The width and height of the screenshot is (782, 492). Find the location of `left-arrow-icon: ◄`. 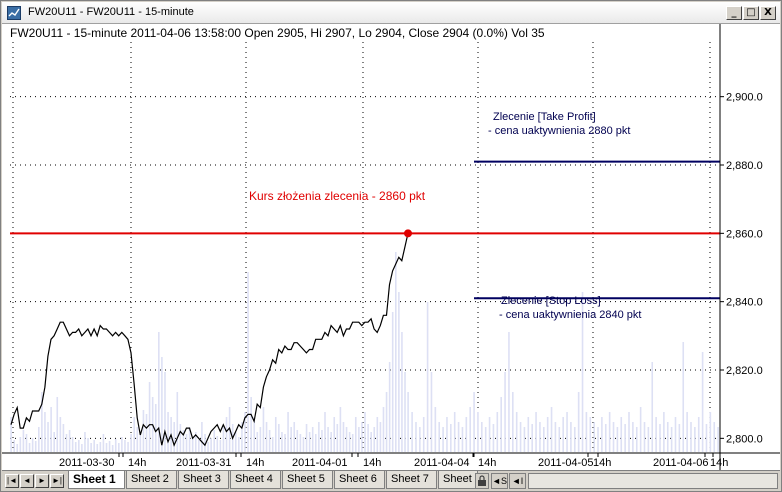

left-arrow-icon: ◄ is located at coordinates (27, 480).